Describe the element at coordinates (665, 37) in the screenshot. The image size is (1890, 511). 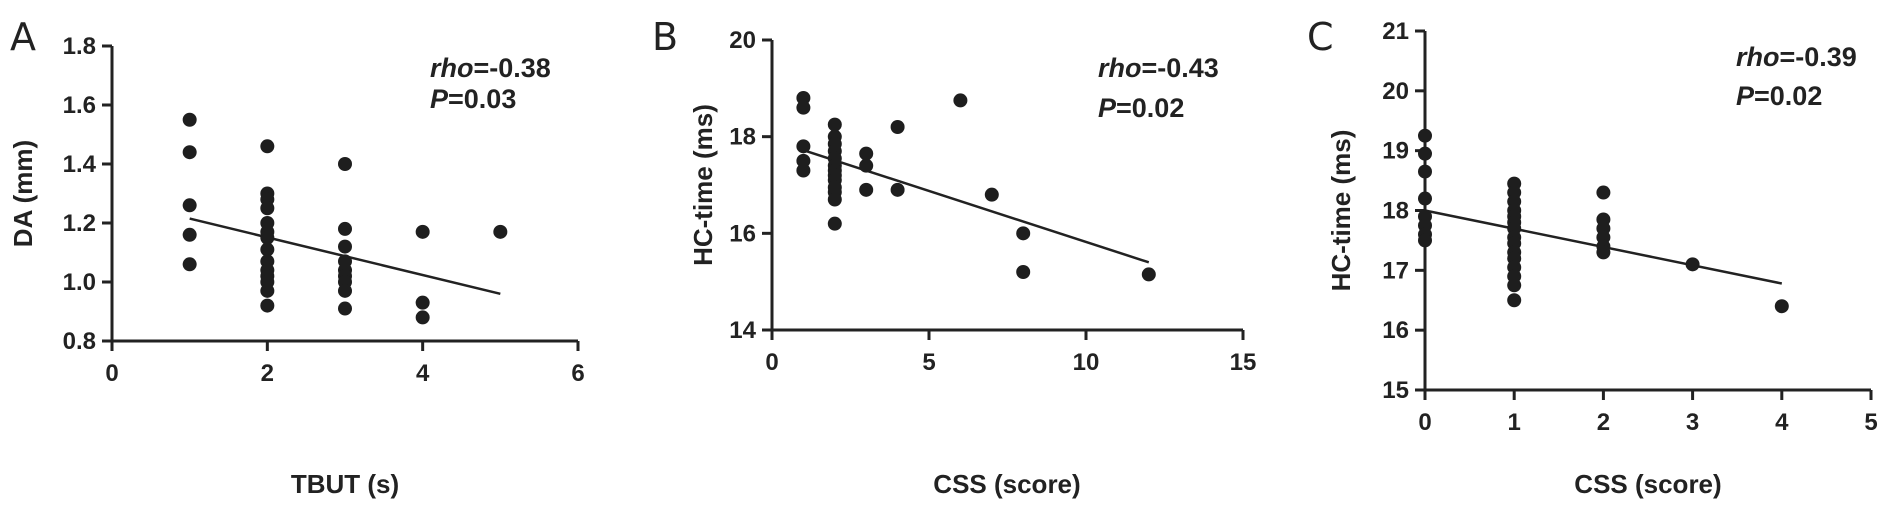
I see `panel-label: B` at that location.